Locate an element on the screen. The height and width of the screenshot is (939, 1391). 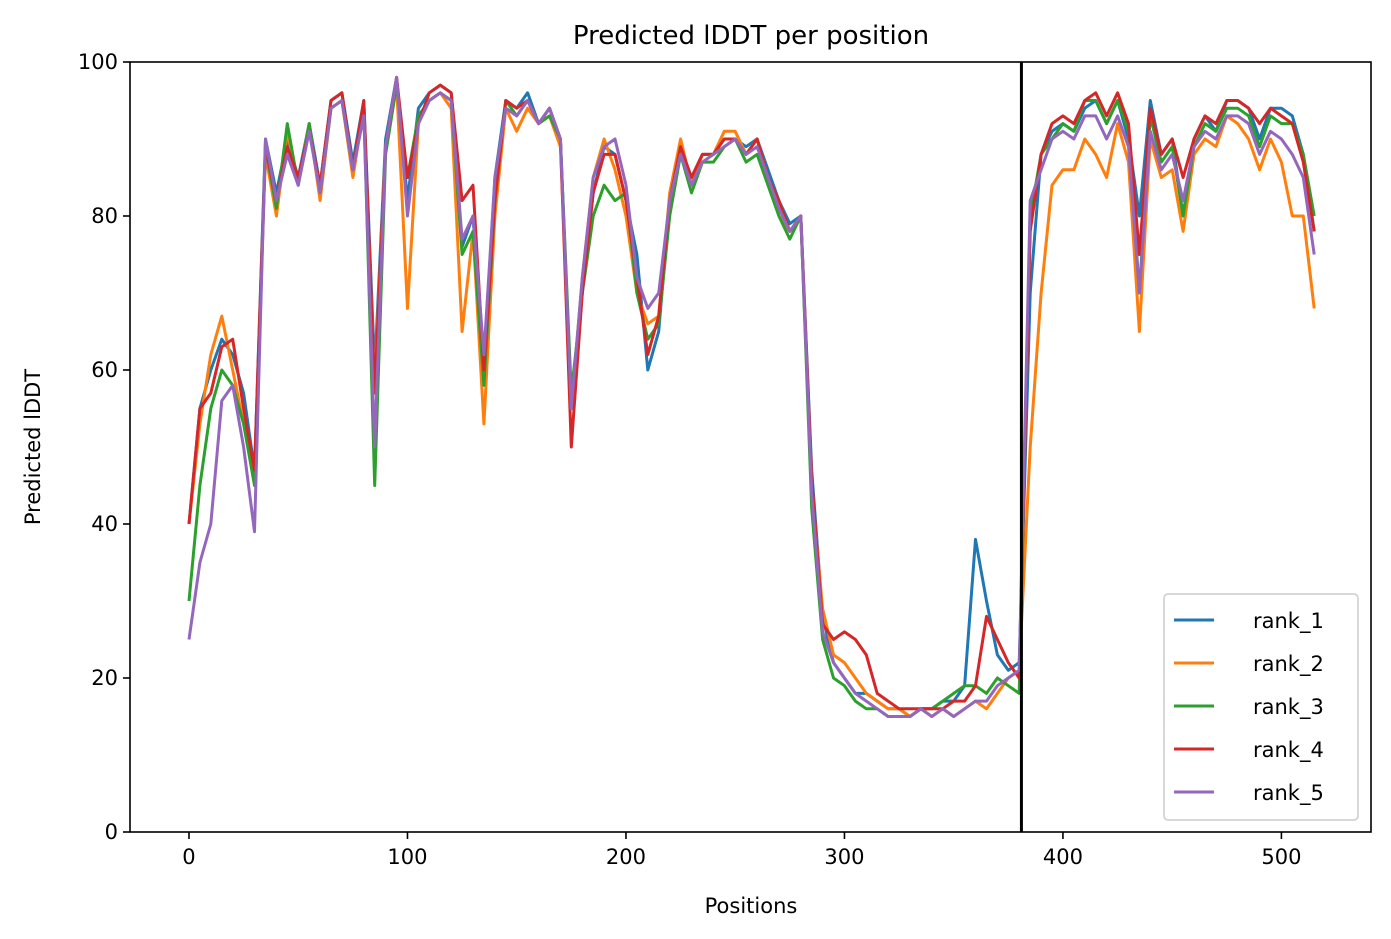
legend-label-rank_4: rank_4 is located at coordinates (1288, 750).